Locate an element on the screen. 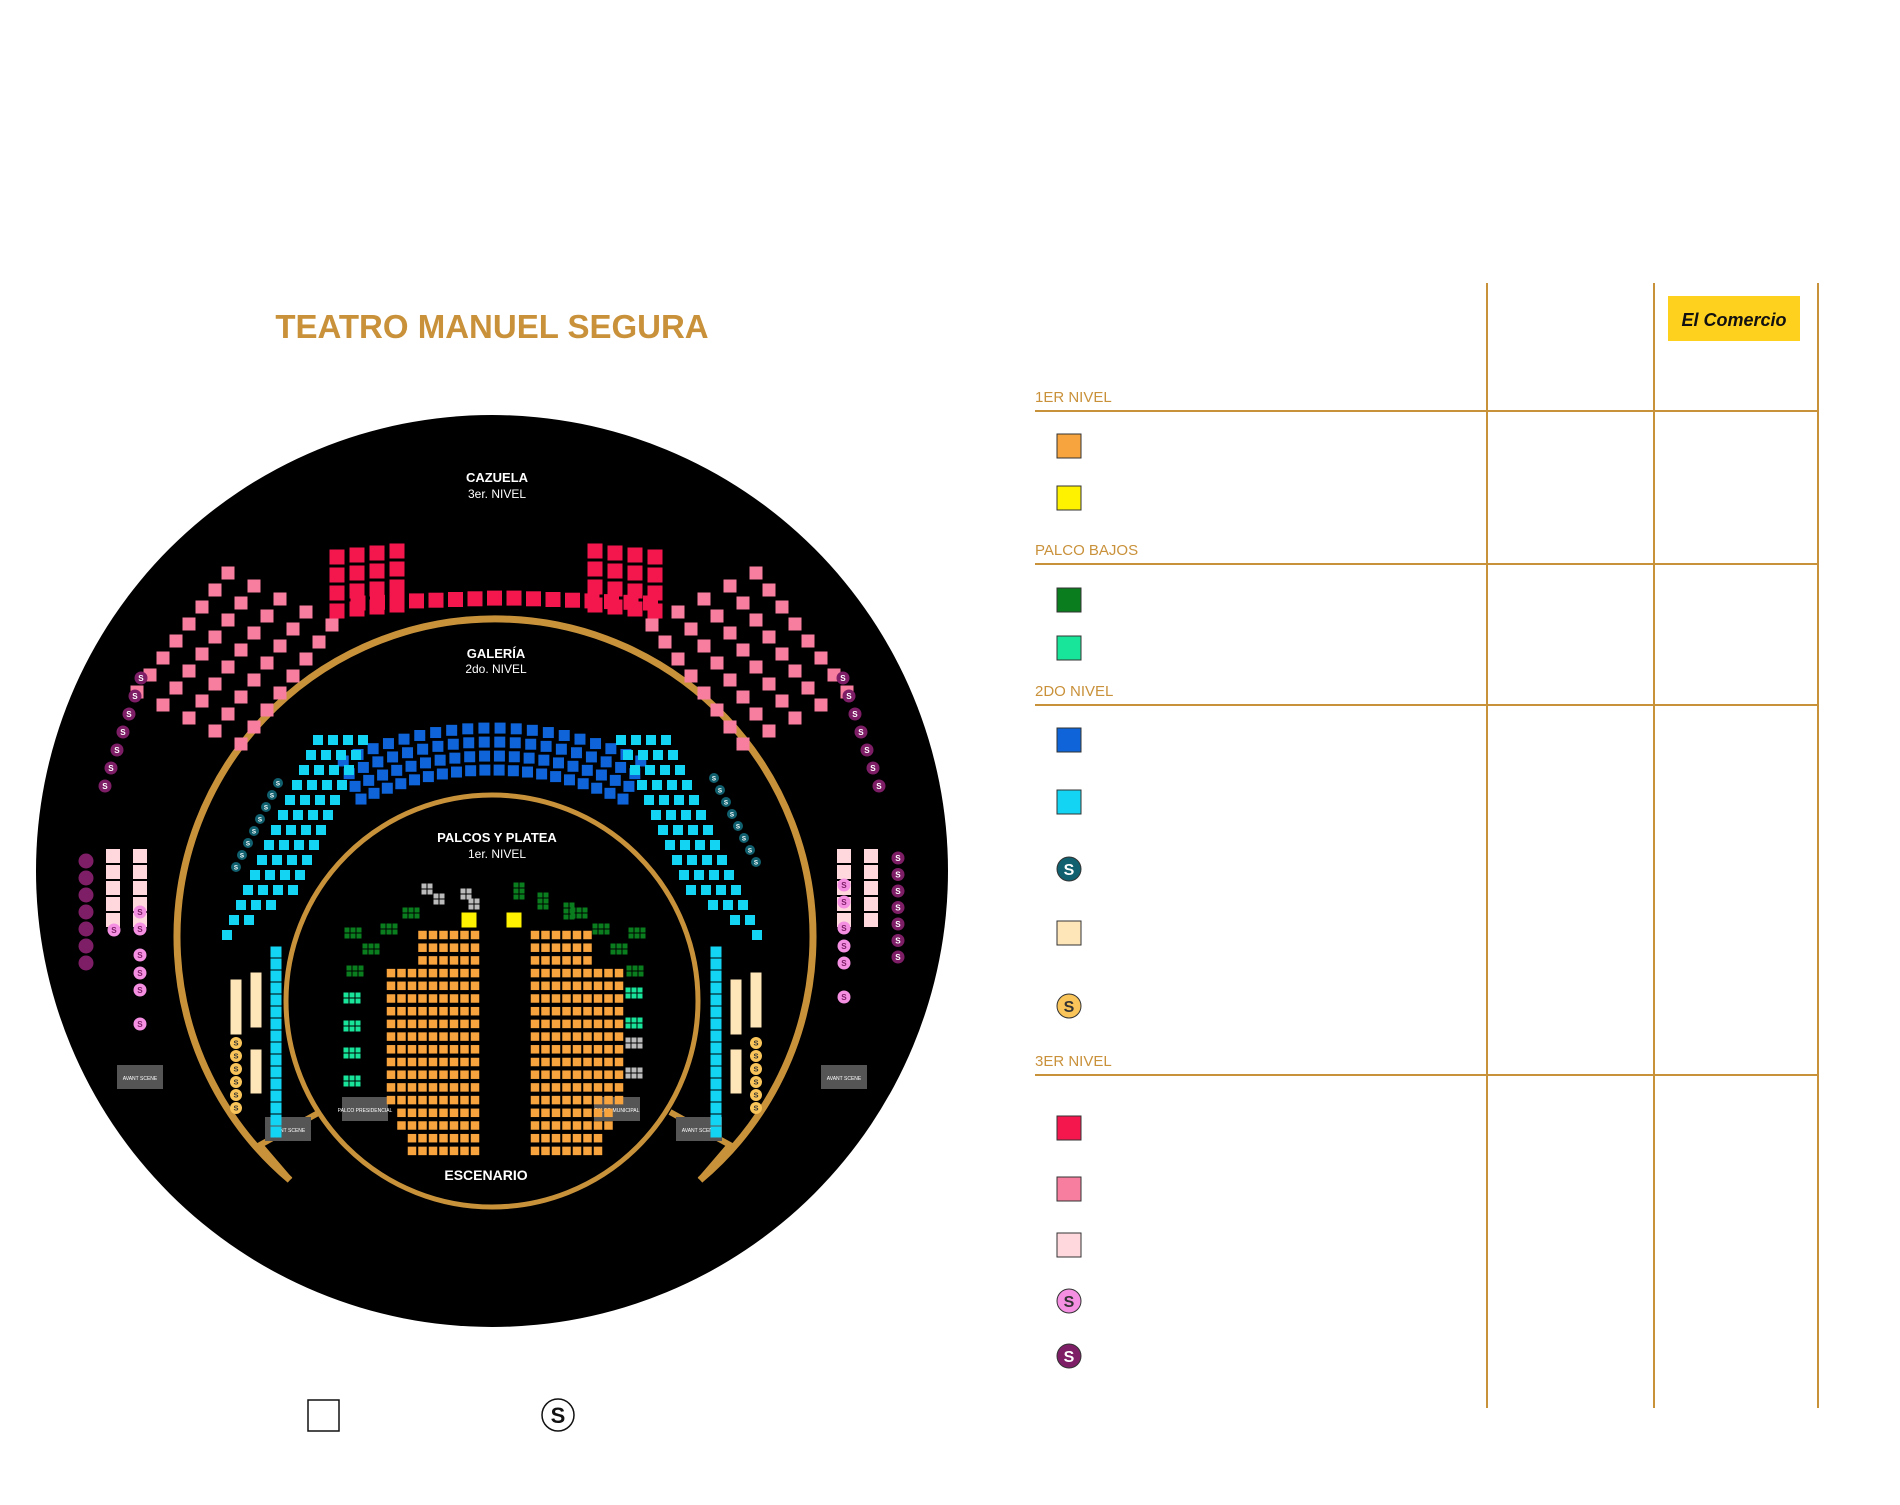 The image size is (1900, 1505). seat-teal-s is located at coordinates (236, 867).